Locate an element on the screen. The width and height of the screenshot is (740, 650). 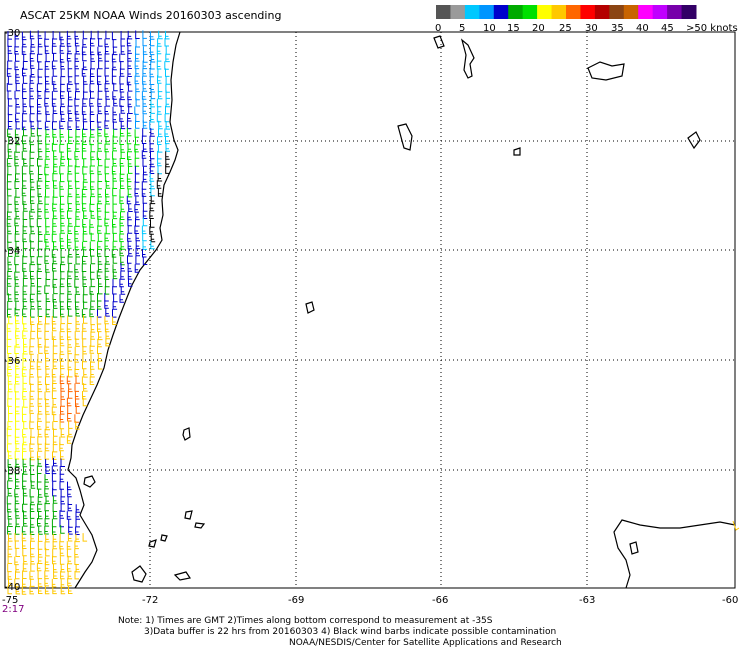
island-small-d is located at coordinates (152, 543).